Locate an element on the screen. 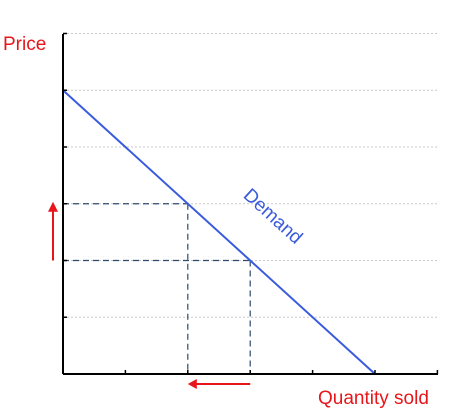 The width and height of the screenshot is (449, 418). demand-label: Demand is located at coordinates (272, 217).